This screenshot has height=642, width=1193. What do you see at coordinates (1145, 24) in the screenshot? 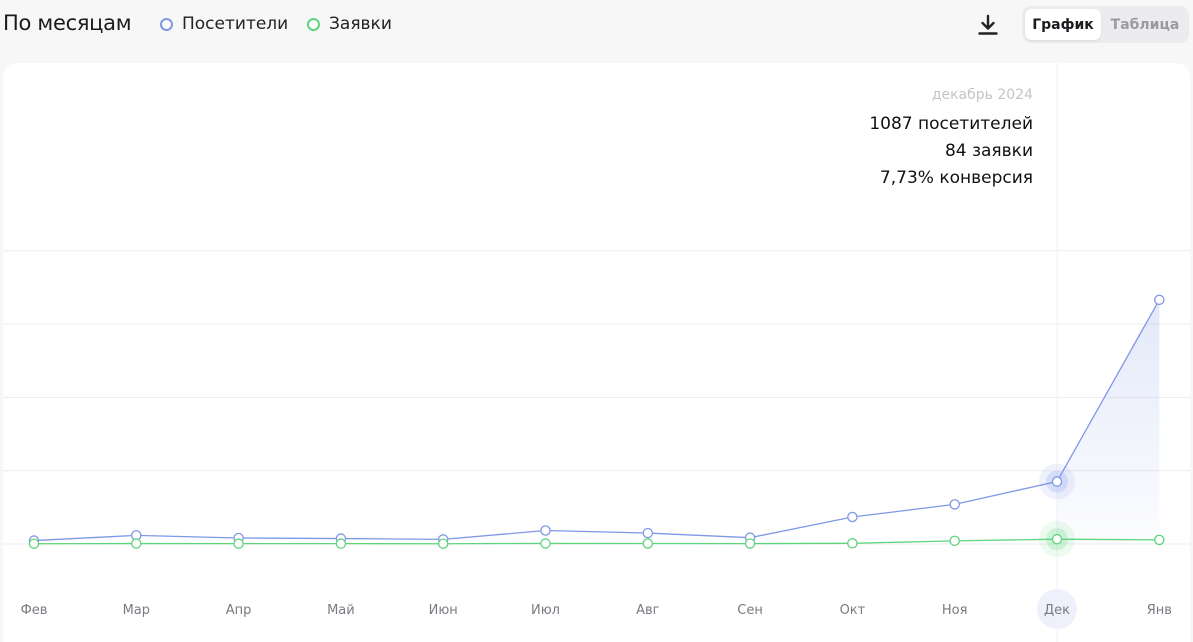
I see `tab-table: Таблица` at bounding box center [1145, 24].